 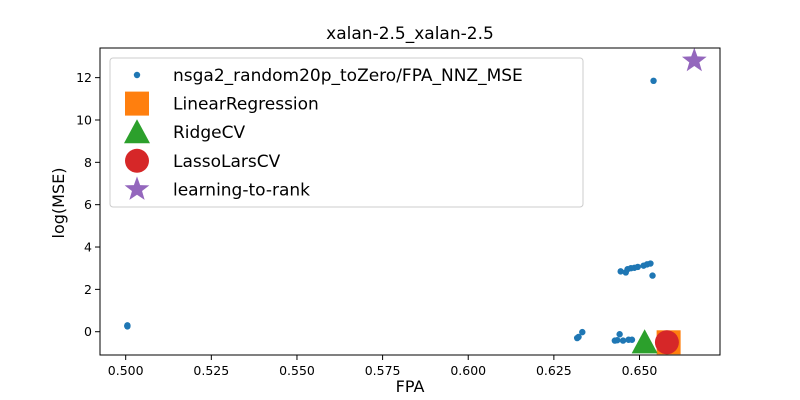 I want to click on legend-entry: LinearRegression, so click(x=222, y=103).